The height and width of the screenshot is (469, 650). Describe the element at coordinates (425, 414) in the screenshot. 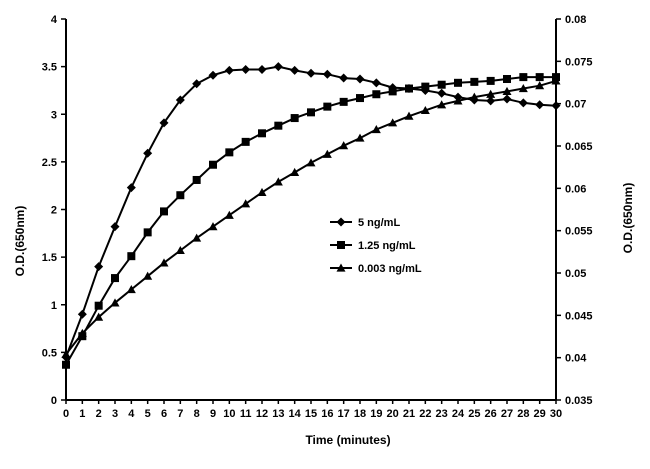

I see `x-tick-label: 22` at that location.